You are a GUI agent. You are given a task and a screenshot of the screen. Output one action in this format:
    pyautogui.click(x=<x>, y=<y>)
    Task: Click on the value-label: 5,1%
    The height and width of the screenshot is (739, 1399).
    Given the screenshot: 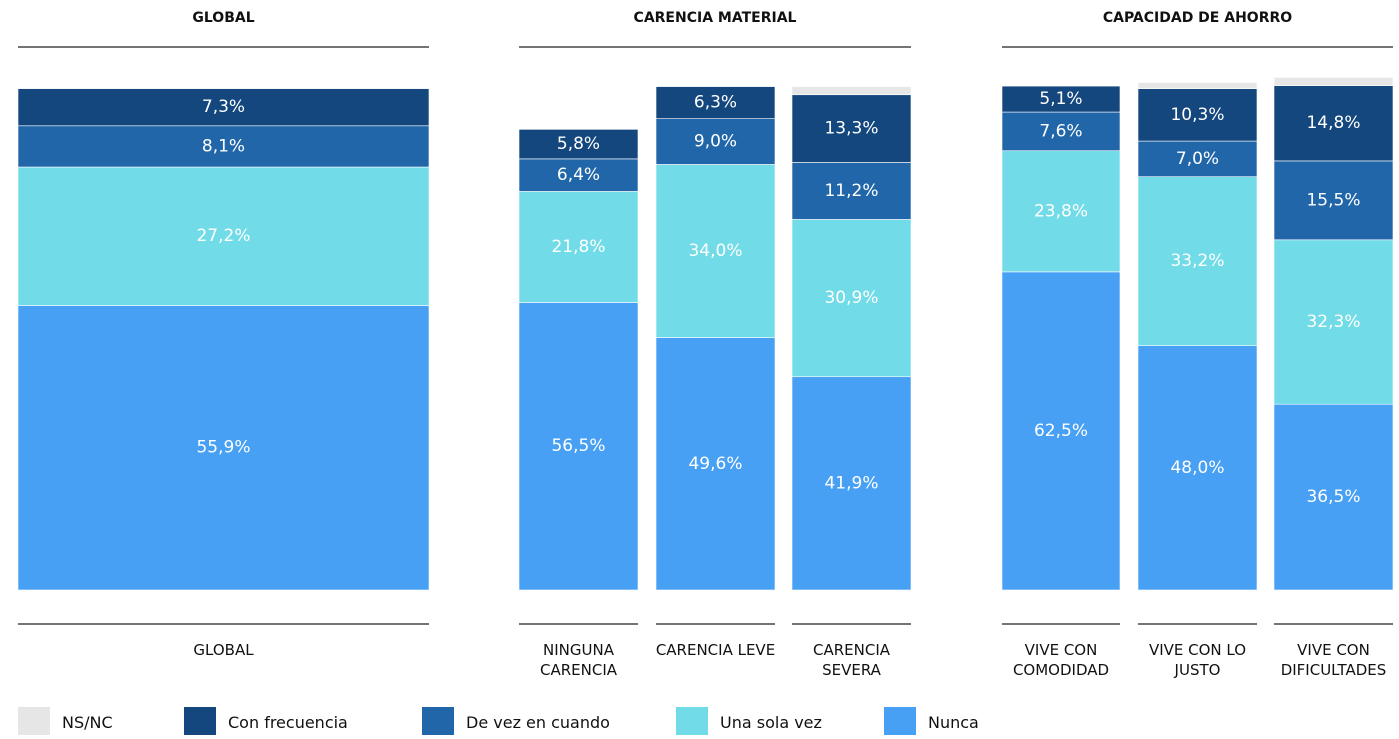 What is the action you would take?
    pyautogui.click(x=1060, y=99)
    